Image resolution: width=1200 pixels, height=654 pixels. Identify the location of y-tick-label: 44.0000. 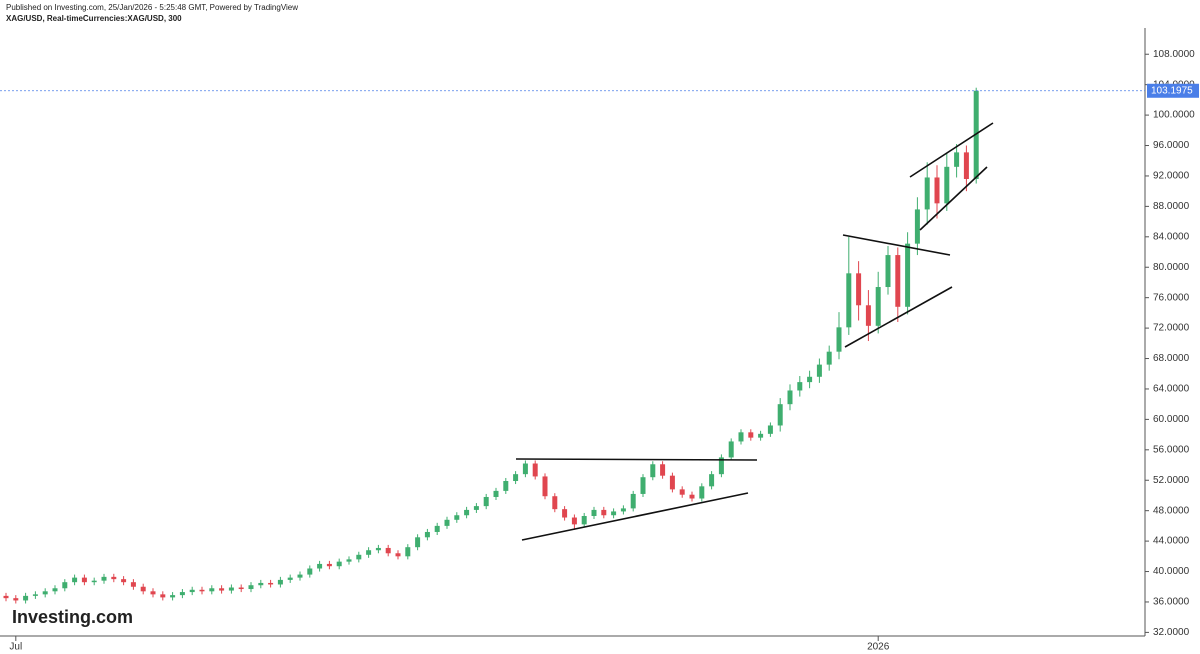
(1171, 541).